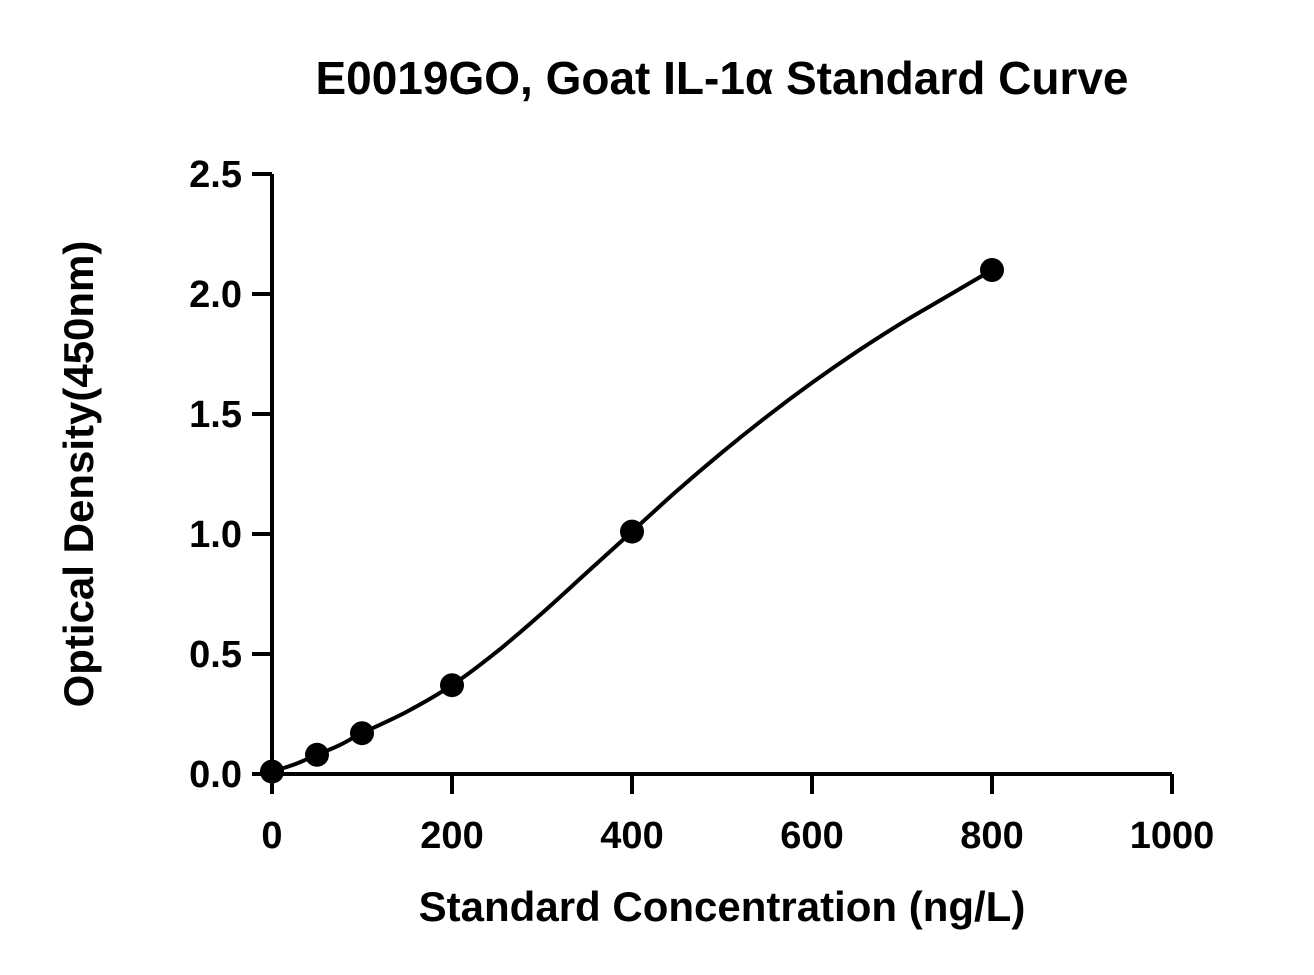 This screenshot has height=975, width=1314. What do you see at coordinates (215, 295) in the screenshot?
I see `y-tick-label: 2.0` at bounding box center [215, 295].